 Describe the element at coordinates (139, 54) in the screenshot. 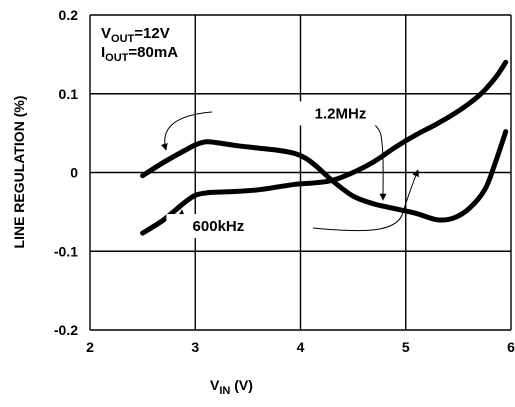

I see `condition-iout: IOUT=80mA` at that location.